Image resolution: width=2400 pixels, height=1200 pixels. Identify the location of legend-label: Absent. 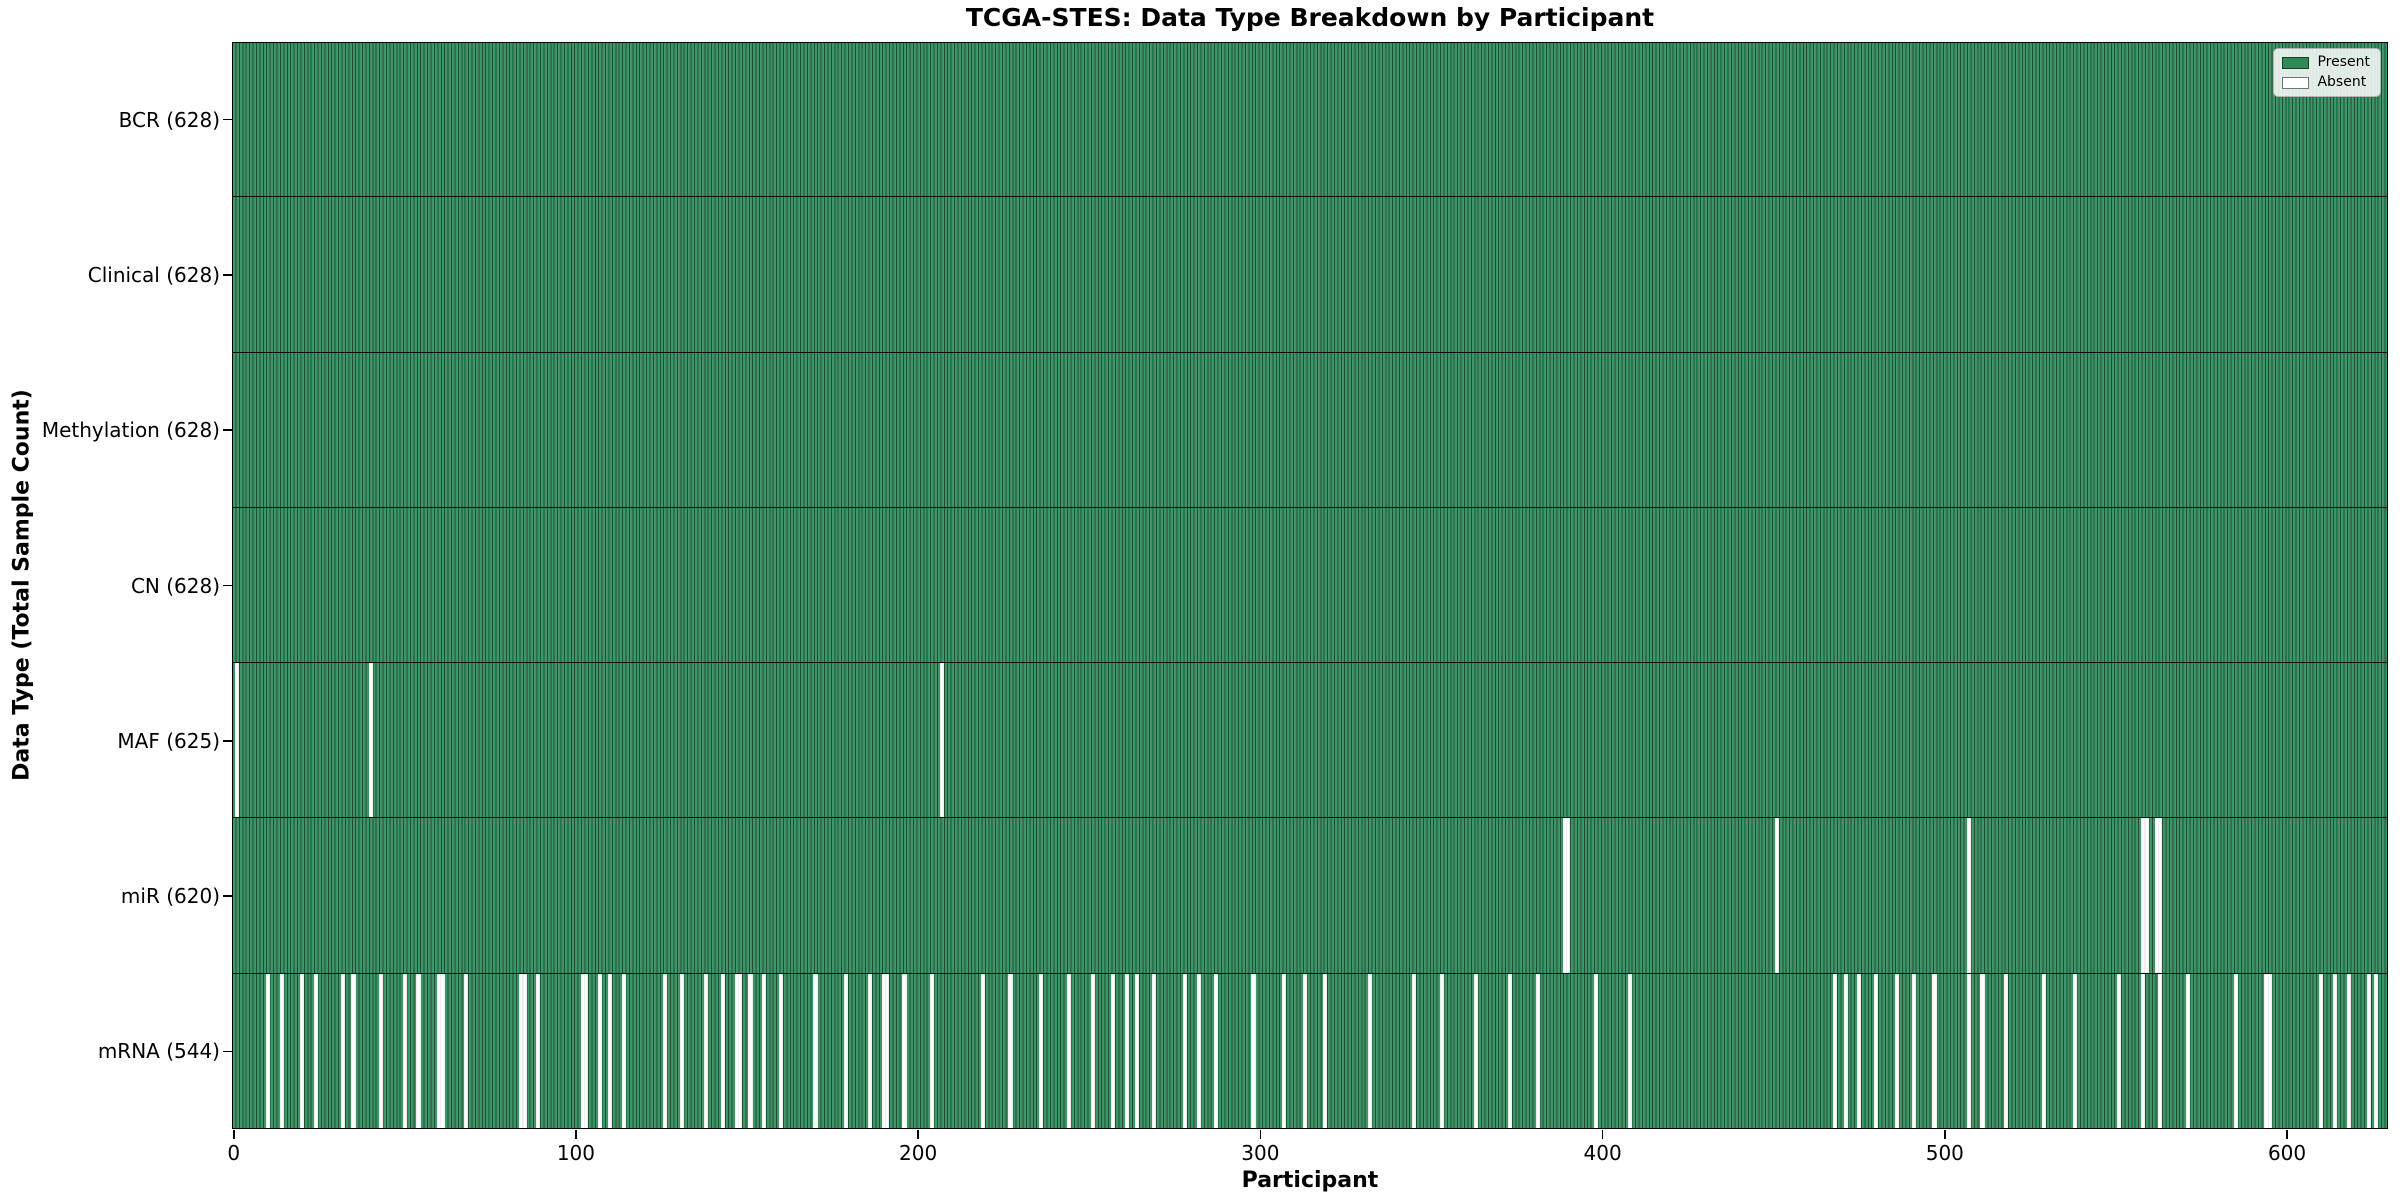
(2342, 82).